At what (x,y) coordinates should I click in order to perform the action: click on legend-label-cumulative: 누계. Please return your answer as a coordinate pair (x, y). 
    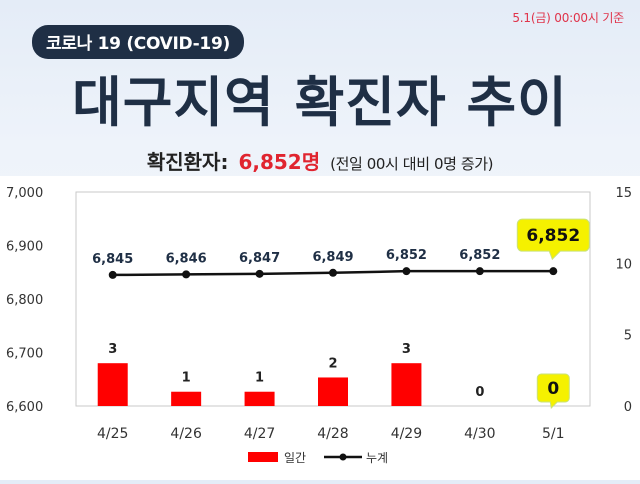
    Looking at the image, I should click on (377, 458).